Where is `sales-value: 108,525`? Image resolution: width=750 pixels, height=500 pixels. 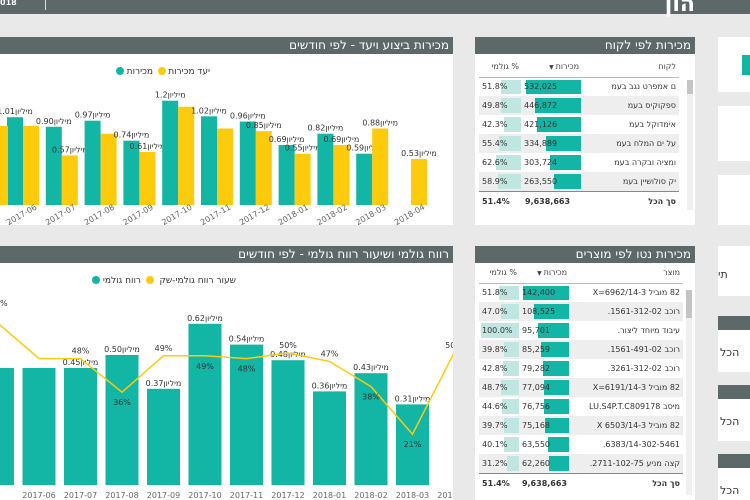
sales-value: 108,525 is located at coordinates (539, 311).